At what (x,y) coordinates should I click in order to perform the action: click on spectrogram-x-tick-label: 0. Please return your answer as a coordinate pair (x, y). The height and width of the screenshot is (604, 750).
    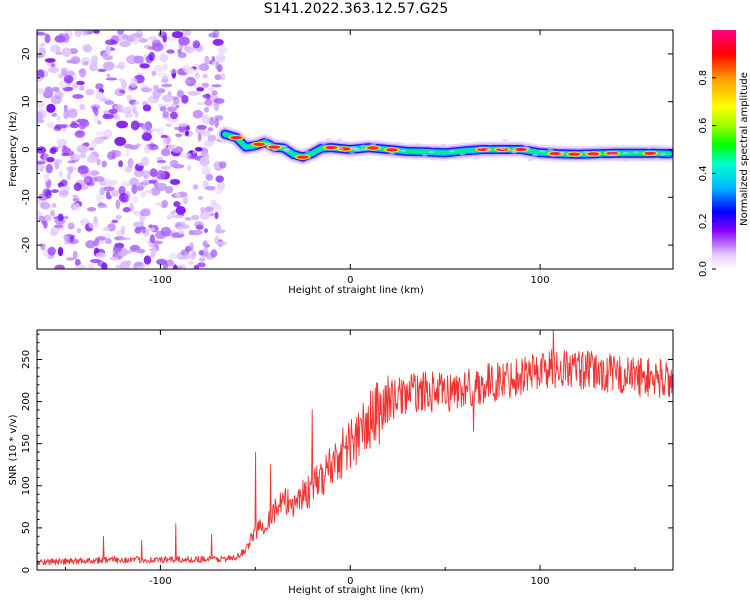
    Looking at the image, I should click on (350, 280).